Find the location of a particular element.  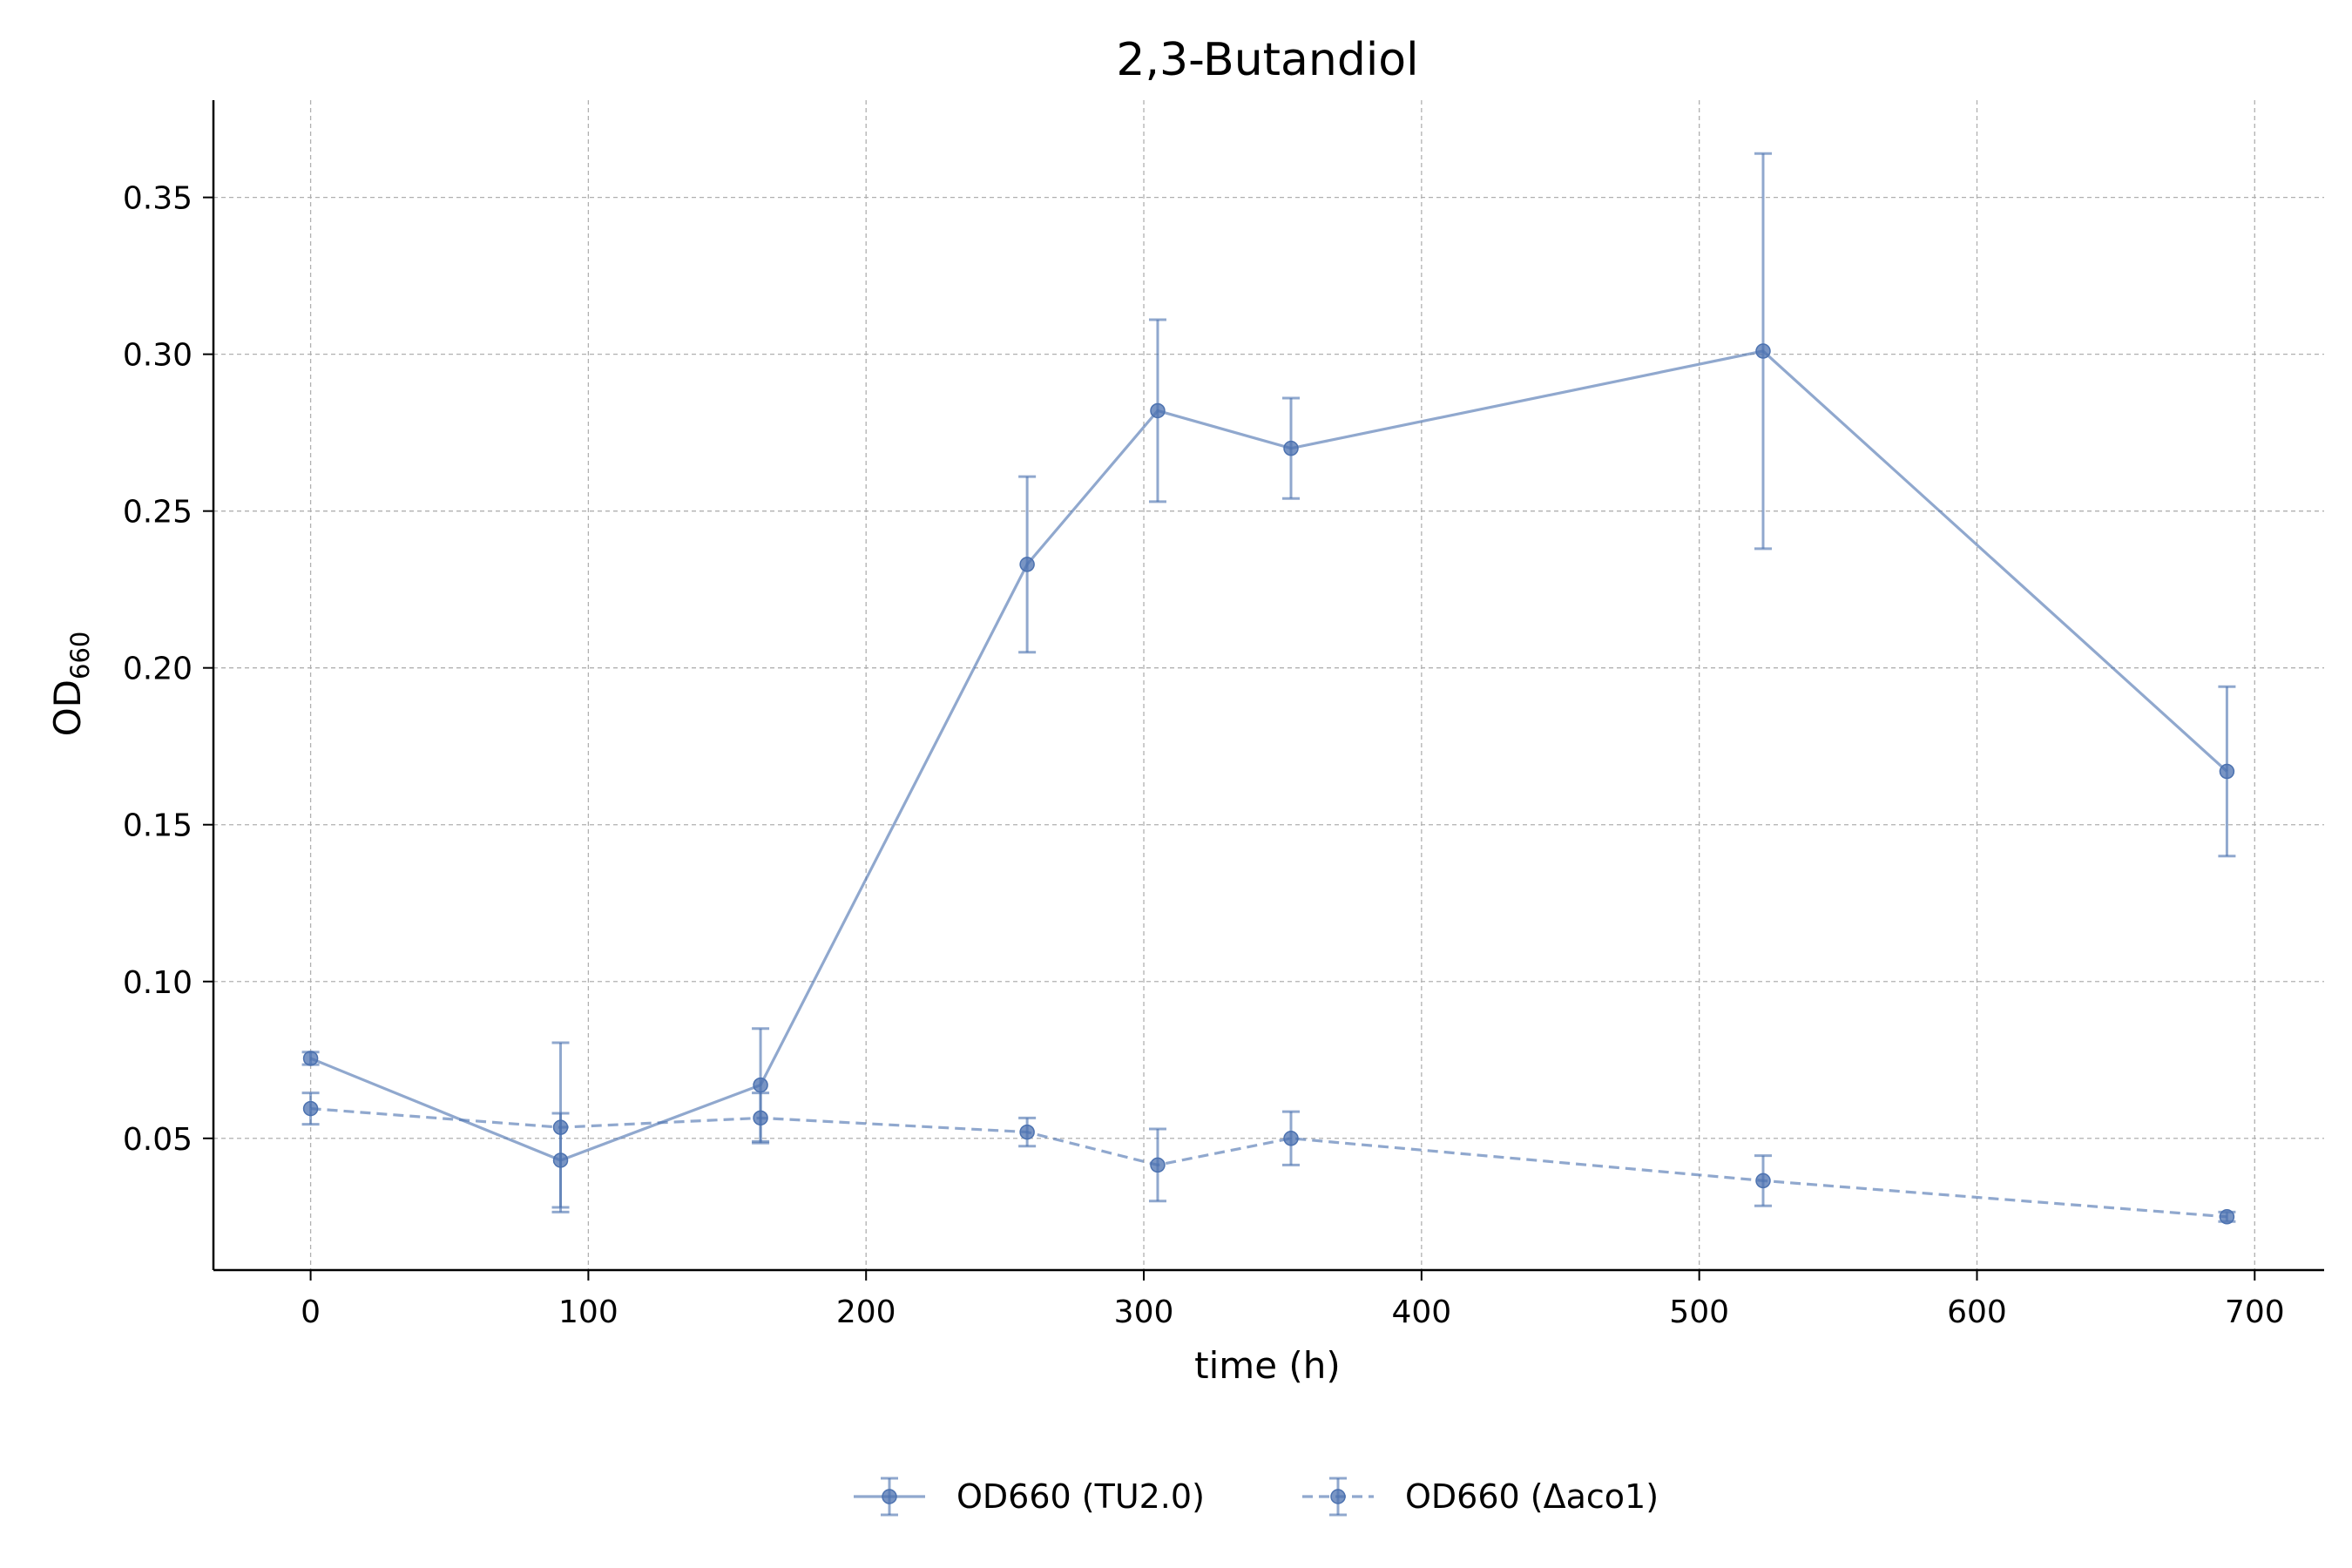

y-axis-label-subscript: 660 is located at coordinates (80, 655).